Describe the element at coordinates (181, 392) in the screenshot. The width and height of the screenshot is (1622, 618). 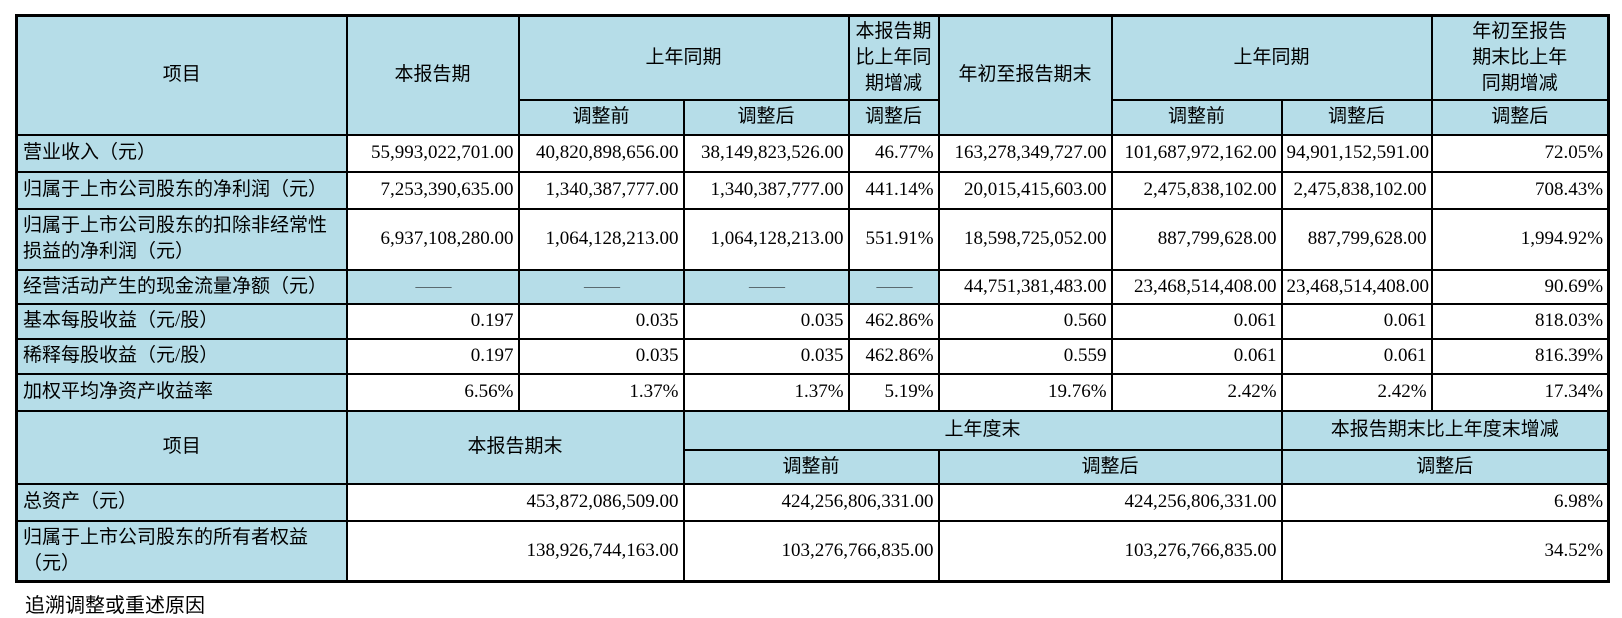
I see `row-label: 加权平均净资产收益率` at that location.